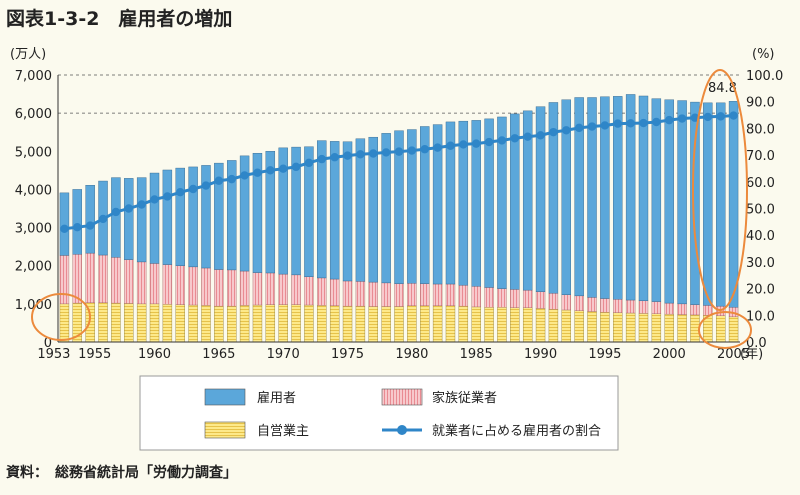  What do you see at coordinates (283, 354) in the screenshot?
I see `x-tick-label: 1970` at bounding box center [283, 354].